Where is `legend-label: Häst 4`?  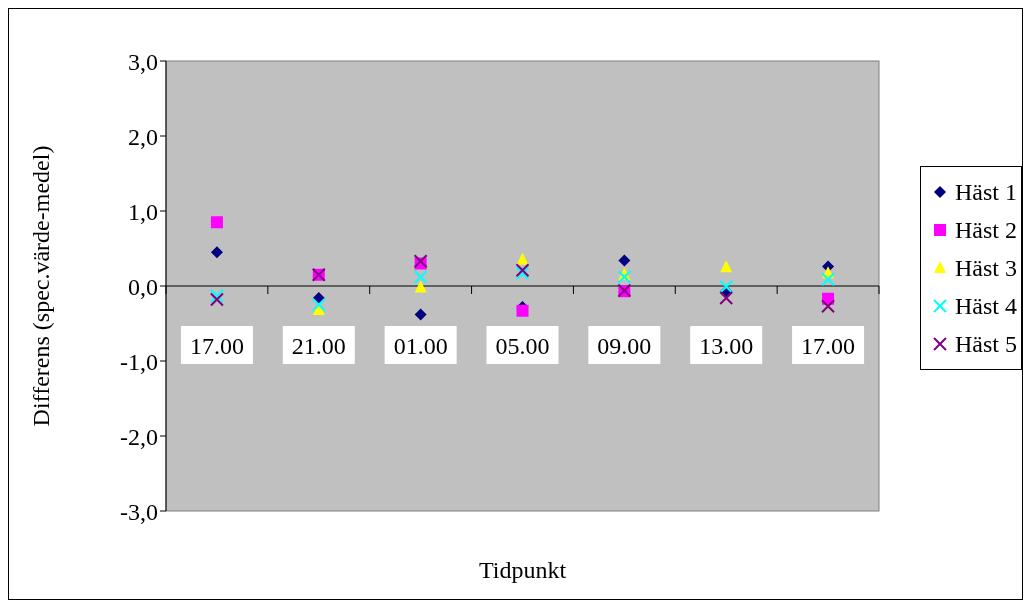
legend-label: Häst 4 is located at coordinates (986, 306).